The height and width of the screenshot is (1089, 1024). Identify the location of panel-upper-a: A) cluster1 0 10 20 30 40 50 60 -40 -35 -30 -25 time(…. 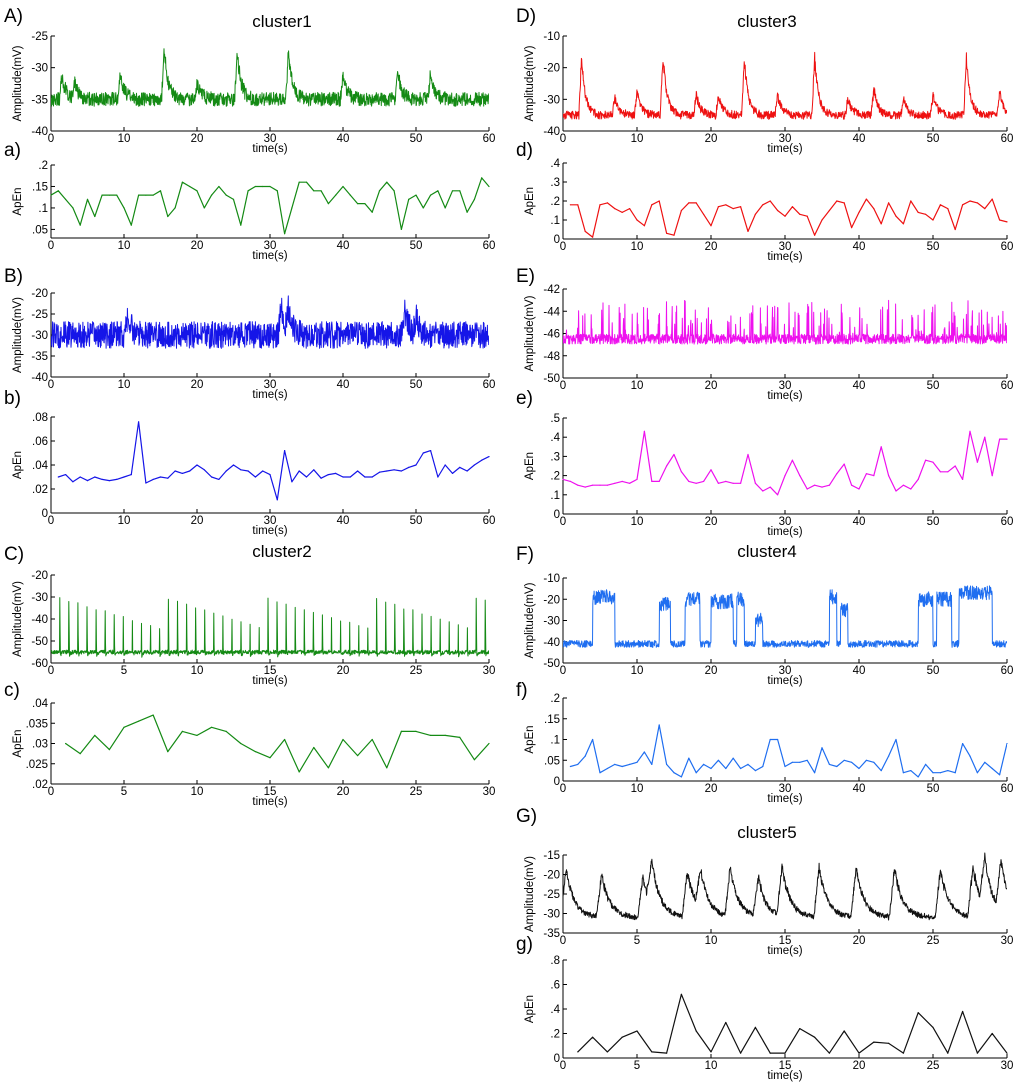
(249, 80).